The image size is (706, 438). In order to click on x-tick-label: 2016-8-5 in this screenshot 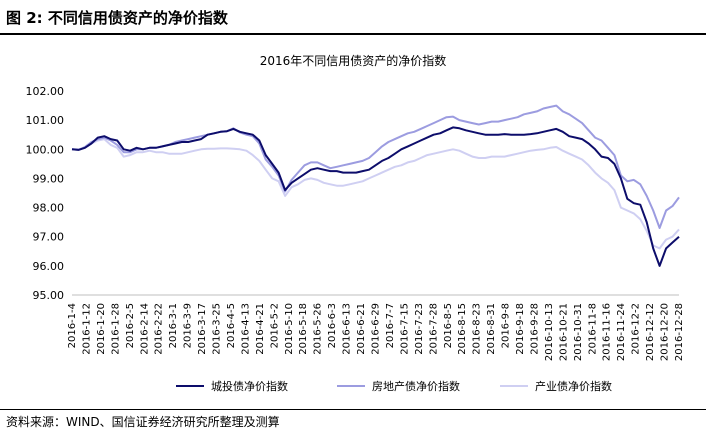, I will do `click(448, 325)`.